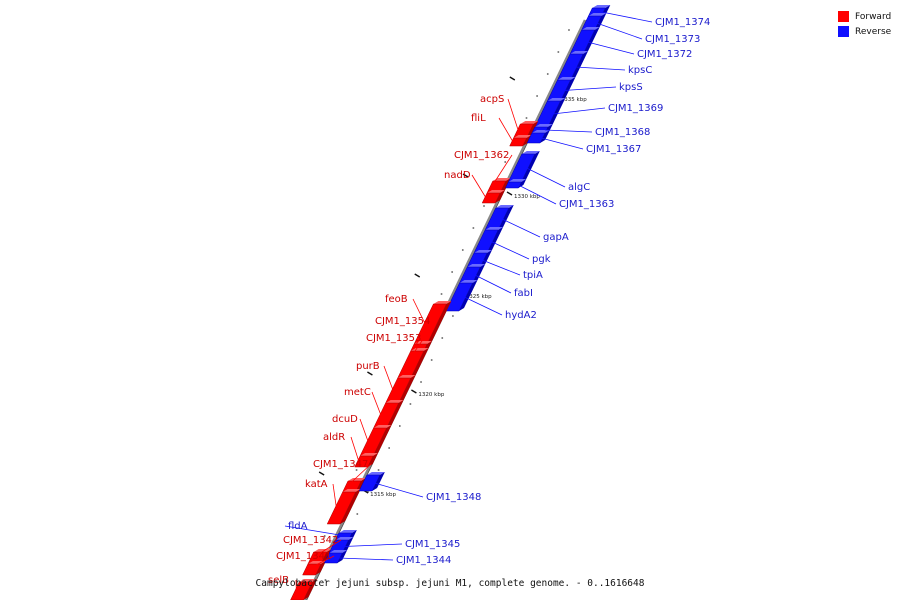 This screenshot has height=600, width=900. Describe the element at coordinates (368, 366) in the screenshot. I see `gene-label: purB` at that location.